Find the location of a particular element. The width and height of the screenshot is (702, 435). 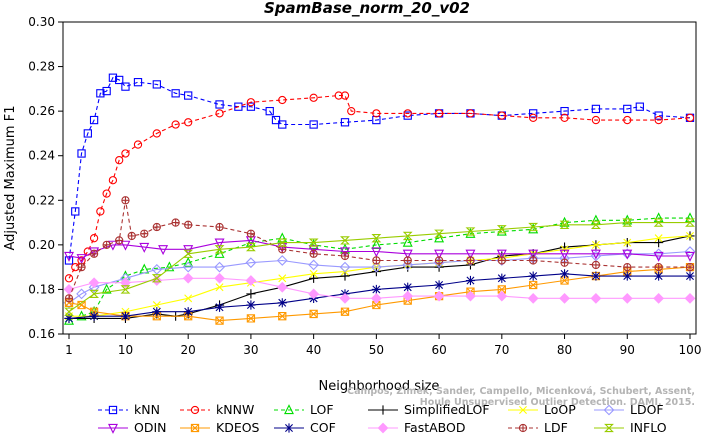

legend-label: kNN is located at coordinates (147, 409).